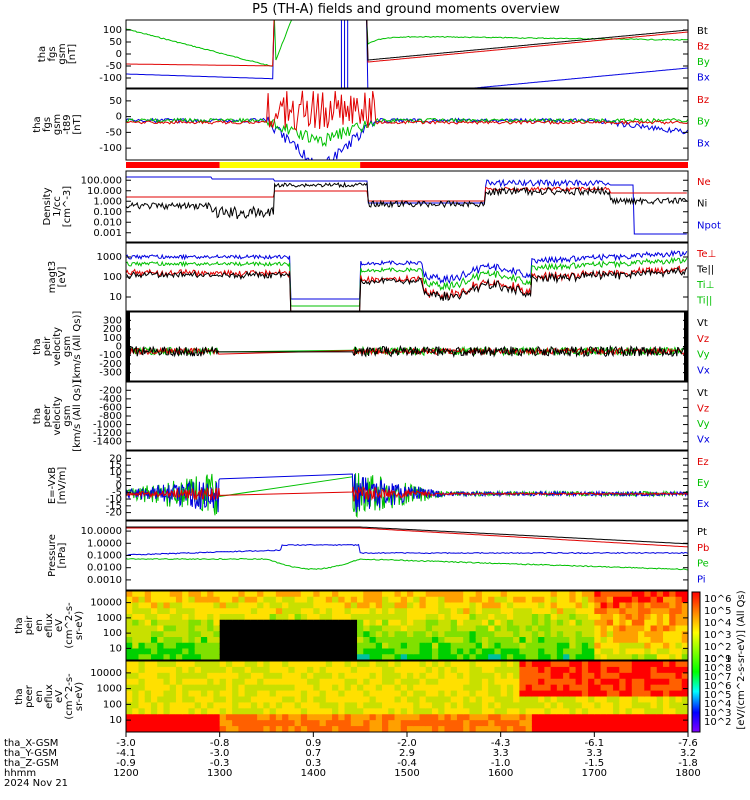 The height and width of the screenshot is (800, 750). I want to click on y-tick-label: 10000, so click(106, 673).